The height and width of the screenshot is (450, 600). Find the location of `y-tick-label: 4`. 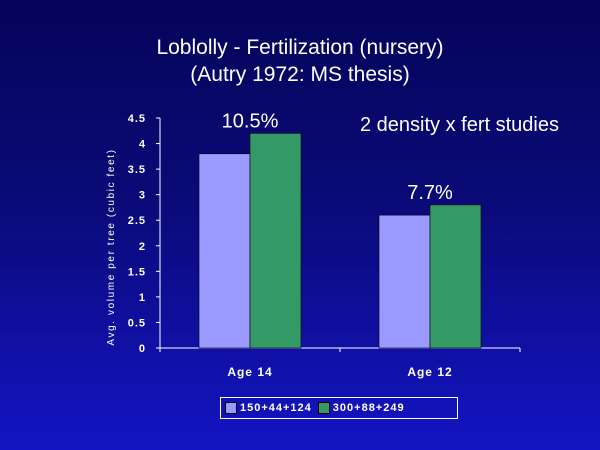

y-tick-label: 4 is located at coordinates (142, 145).